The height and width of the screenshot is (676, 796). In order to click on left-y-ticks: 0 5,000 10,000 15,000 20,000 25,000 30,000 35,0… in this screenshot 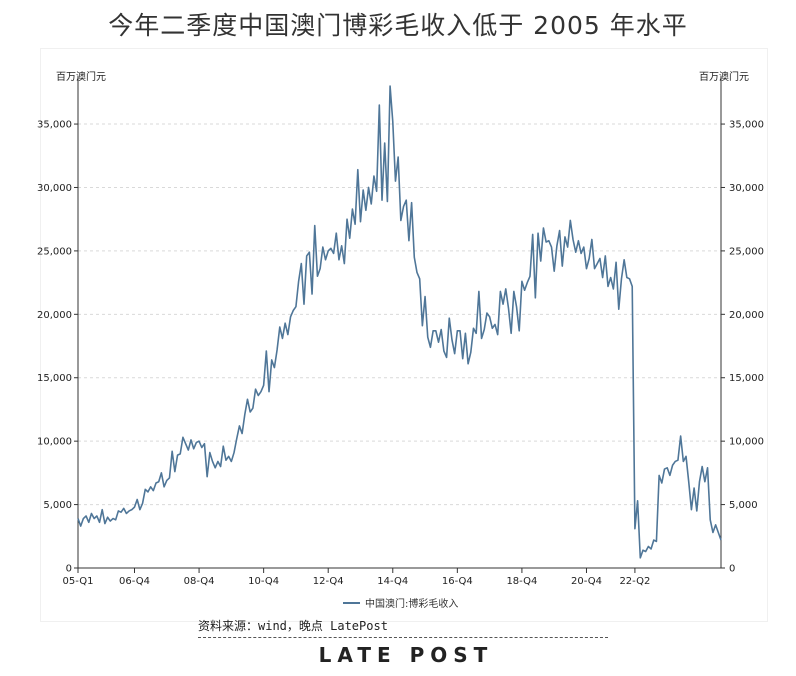, I will do `click(57, 347)`.